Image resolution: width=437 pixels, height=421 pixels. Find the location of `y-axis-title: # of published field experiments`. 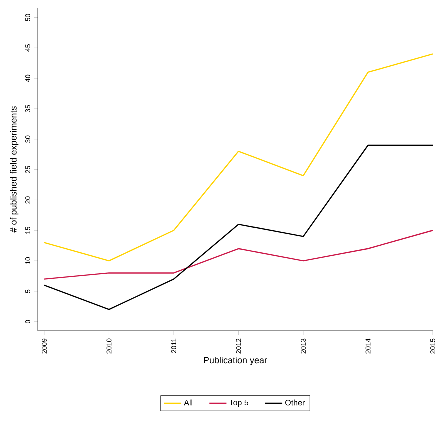

y-axis-title: # of published field experiments is located at coordinates (14, 169).